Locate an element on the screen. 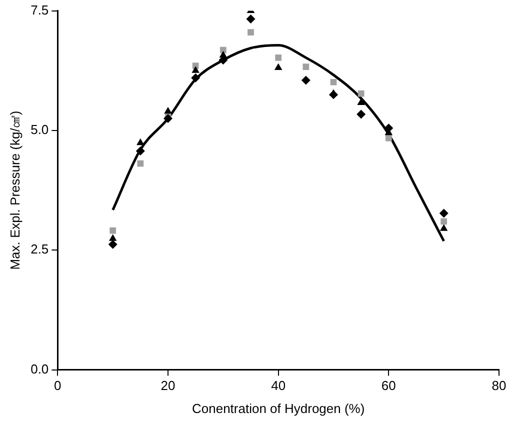 The width and height of the screenshot is (513, 425). y-axis-title: Max. Expl. Pressure (kg/㎠) is located at coordinates (14, 190).